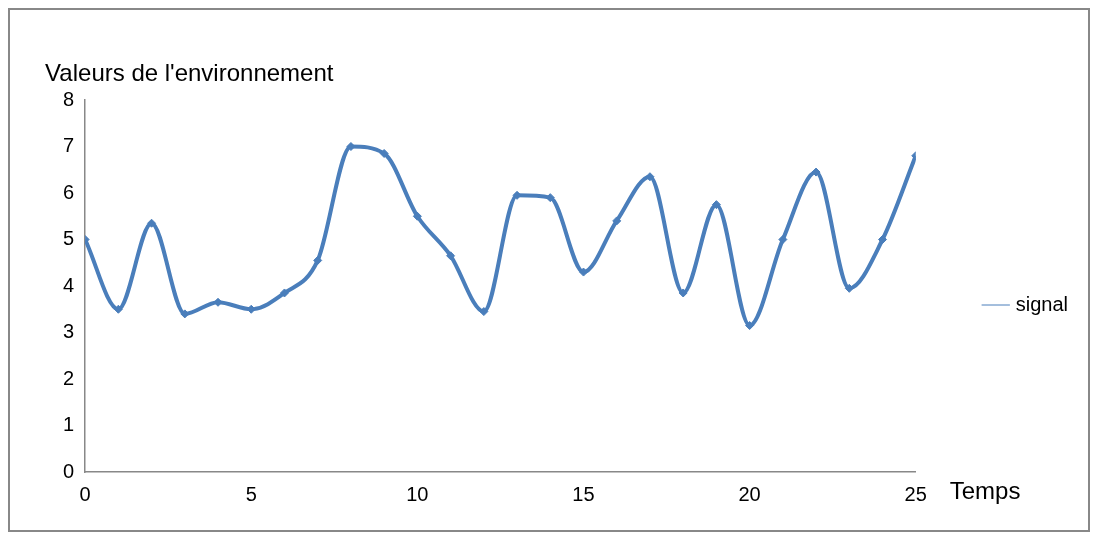 Image resolution: width=1098 pixels, height=540 pixels. Describe the element at coordinates (69, 145) in the screenshot. I see `y-tick-label: 7` at that location.